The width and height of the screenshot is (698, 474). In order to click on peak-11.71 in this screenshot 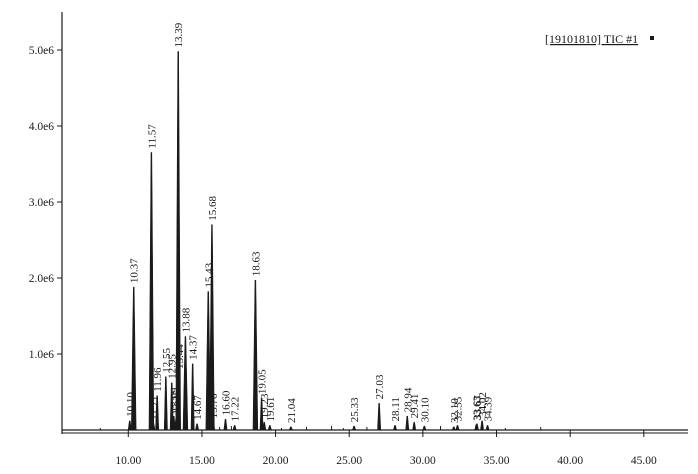, I will do `click(153, 427)`.